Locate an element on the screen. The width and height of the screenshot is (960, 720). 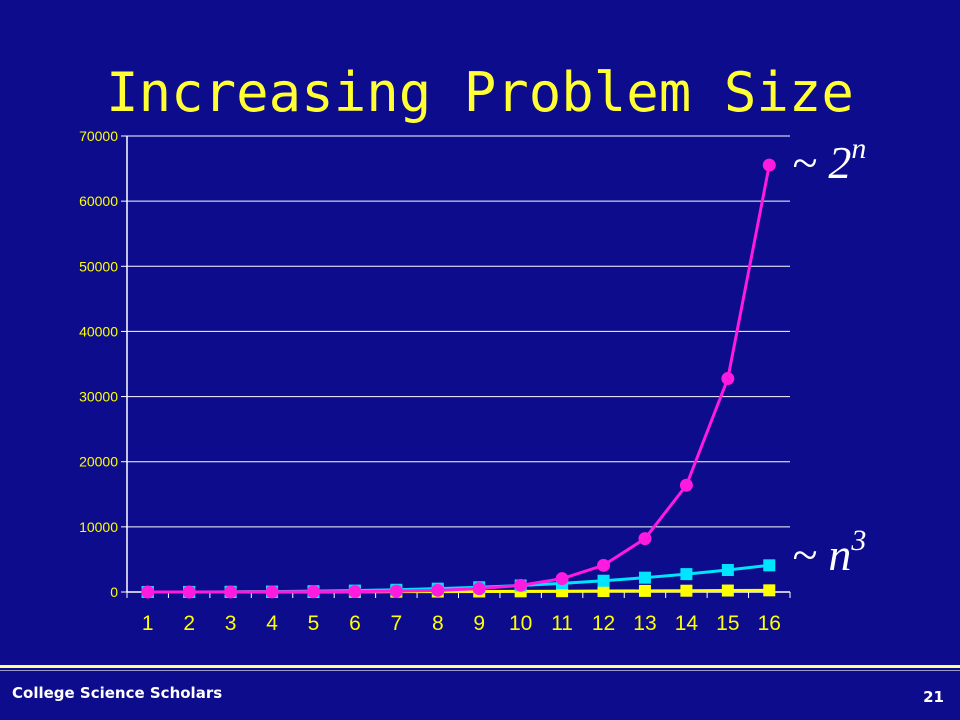
x-tick-label: 7 is located at coordinates (397, 623).